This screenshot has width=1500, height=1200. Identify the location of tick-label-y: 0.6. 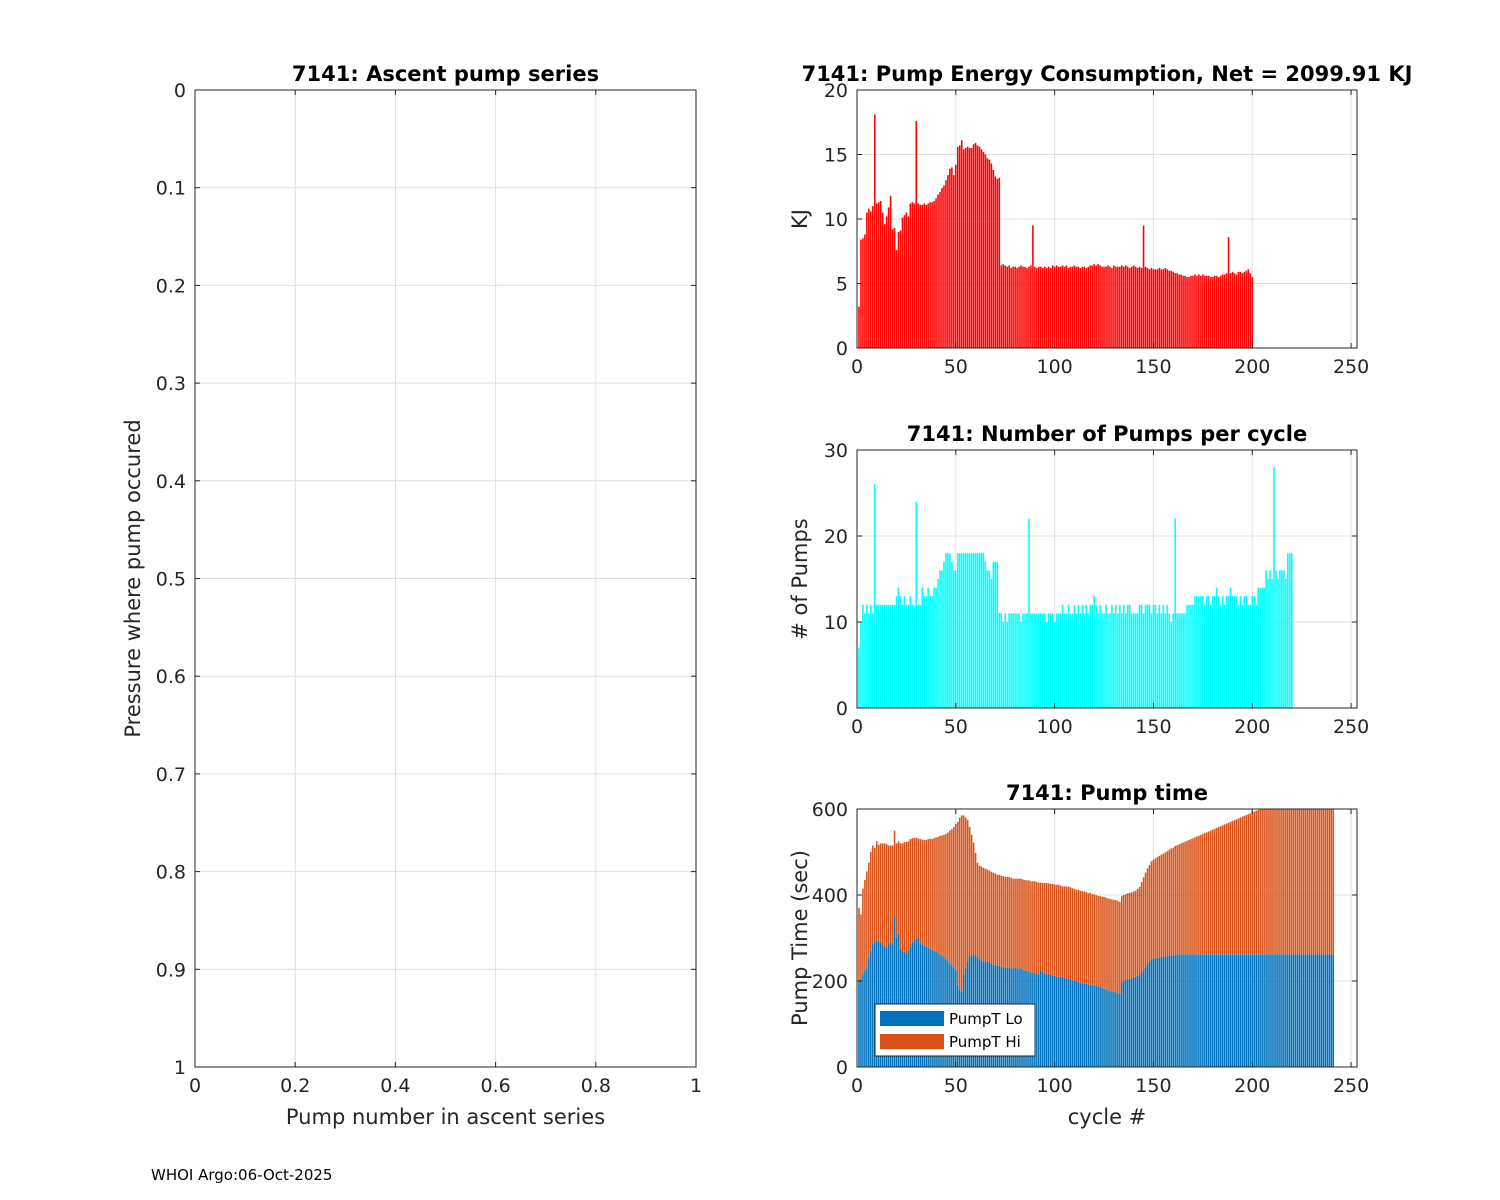
(171, 677).